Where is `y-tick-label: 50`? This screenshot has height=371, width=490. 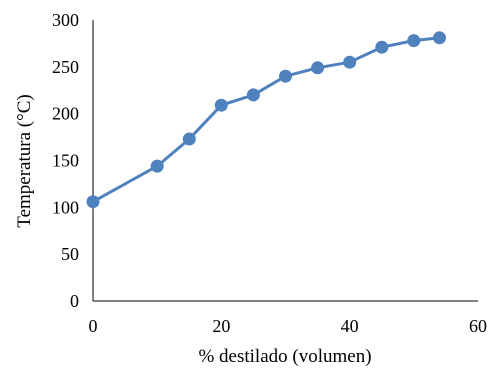
y-tick-label: 50 is located at coordinates (70, 254).